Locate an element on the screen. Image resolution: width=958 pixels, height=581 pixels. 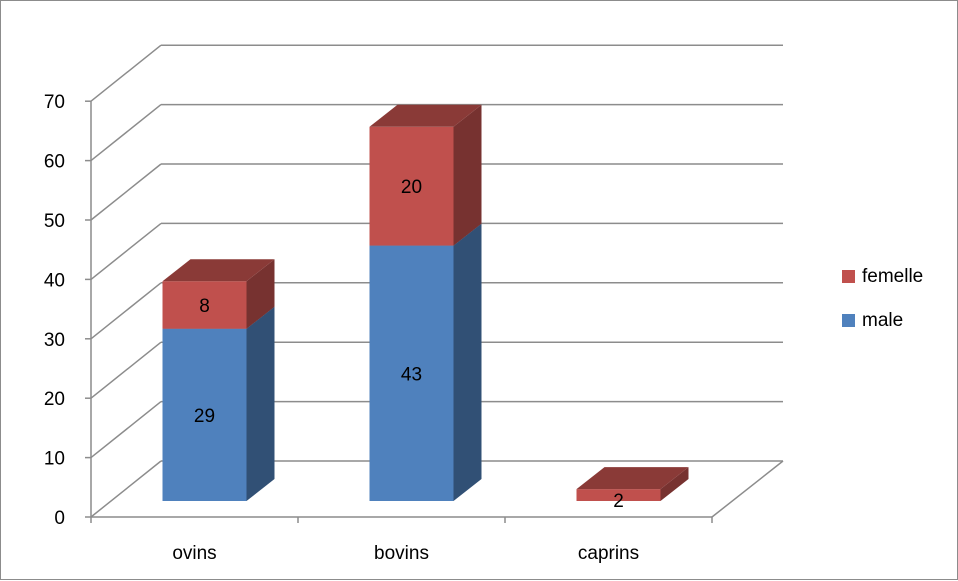
legend-label-femelle: femelle is located at coordinates (892, 276).